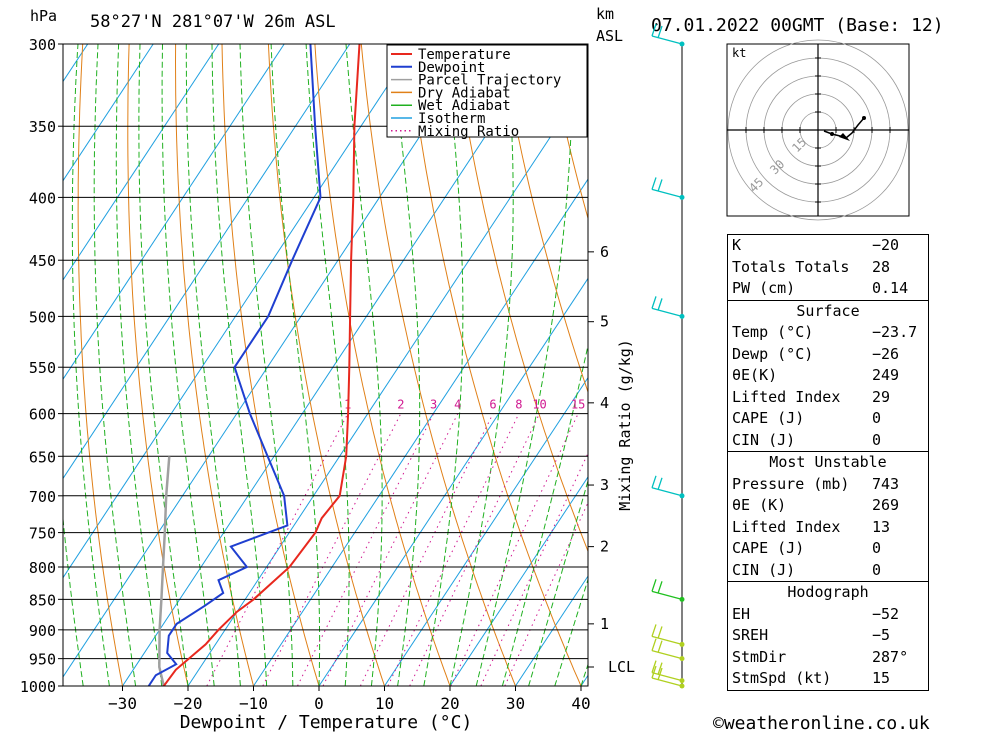 This screenshot has width=1000, height=733. What do you see at coordinates (42, 497) in the screenshot?
I see `pressure-tick-label: 700` at bounding box center [42, 497].